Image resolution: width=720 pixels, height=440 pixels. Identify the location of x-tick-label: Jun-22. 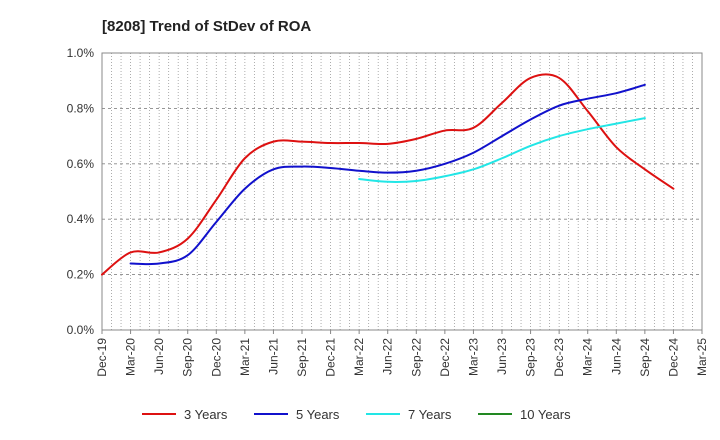
(388, 356).